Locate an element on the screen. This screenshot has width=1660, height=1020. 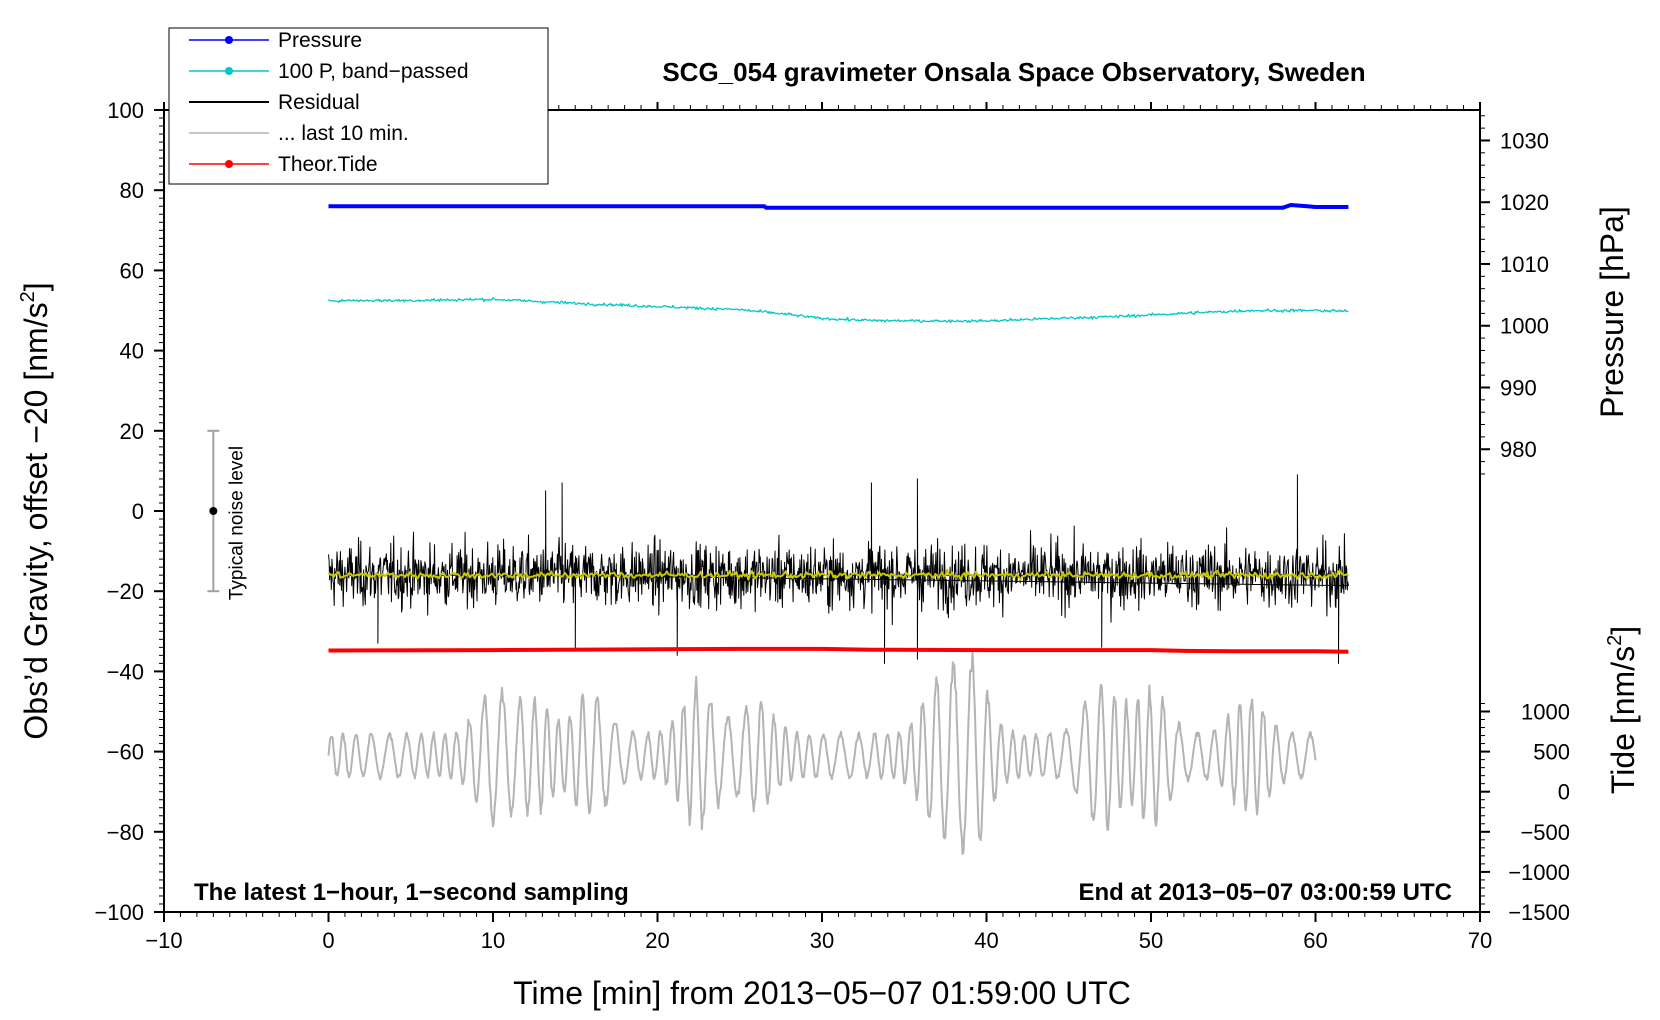
legend-box is located at coordinates (358, 106).